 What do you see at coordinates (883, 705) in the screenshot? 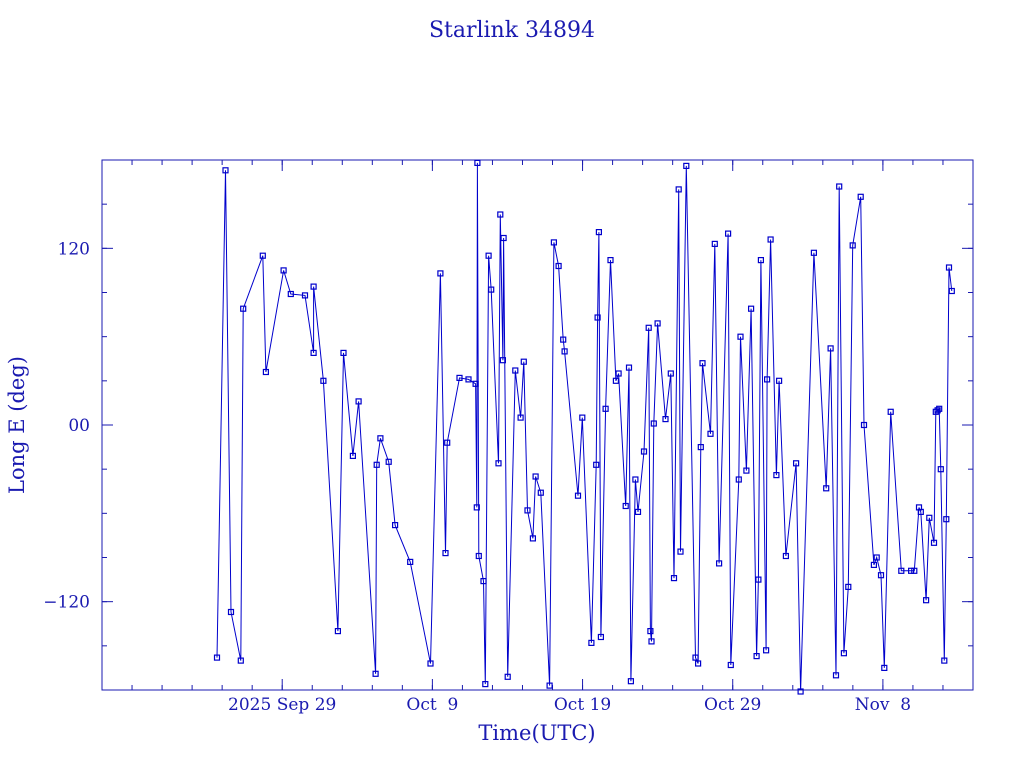
I see `x-tick-label: Nov 8` at bounding box center [883, 705].